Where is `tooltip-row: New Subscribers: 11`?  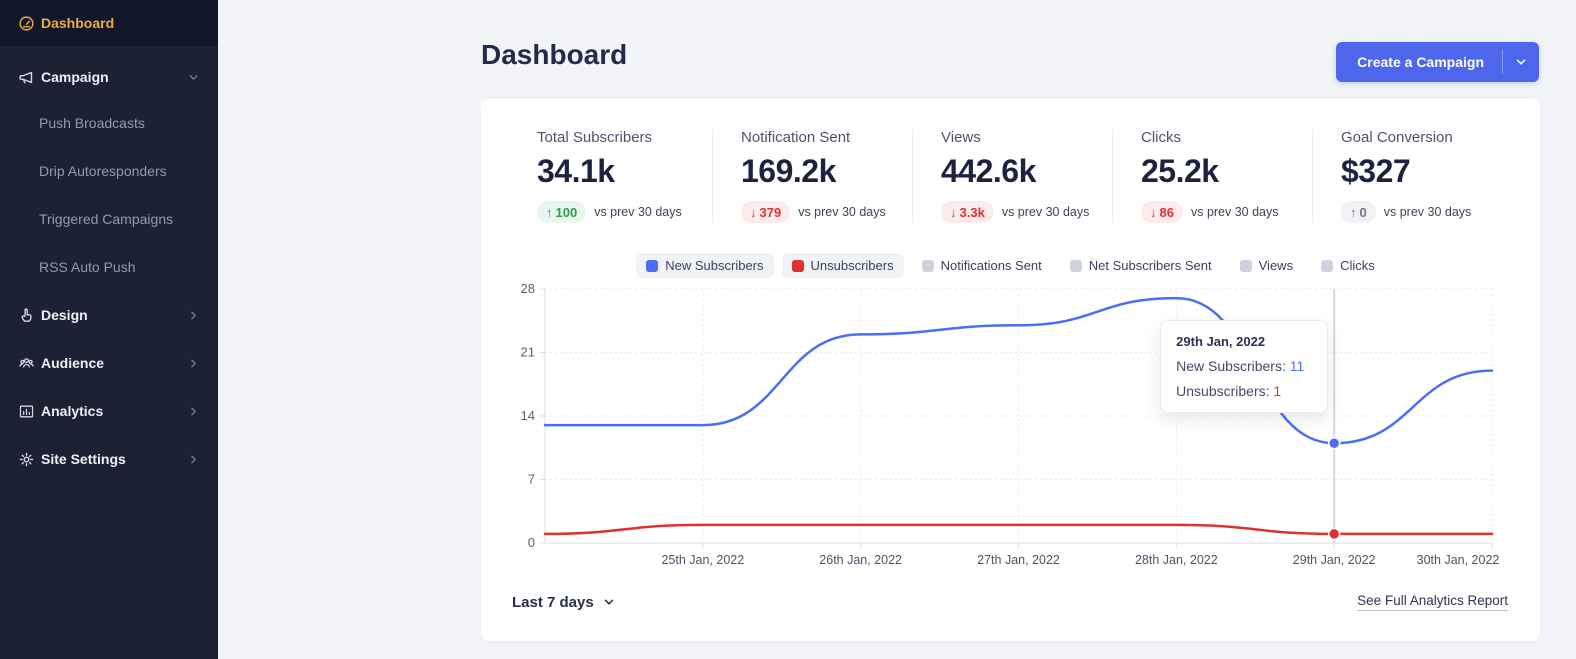 tooltip-row: New Subscribers: 11 is located at coordinates (1240, 366).